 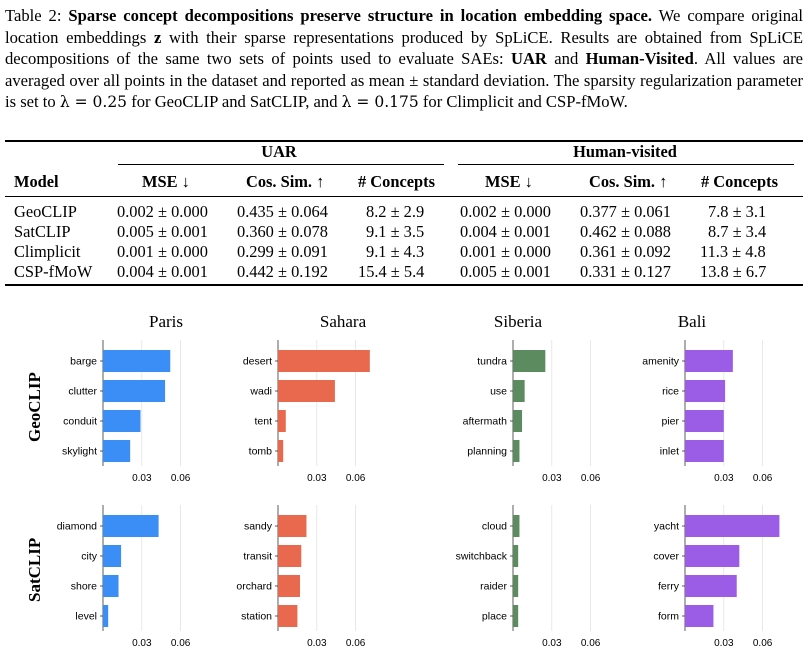 I want to click on category-label: tomb, so click(x=261, y=452).